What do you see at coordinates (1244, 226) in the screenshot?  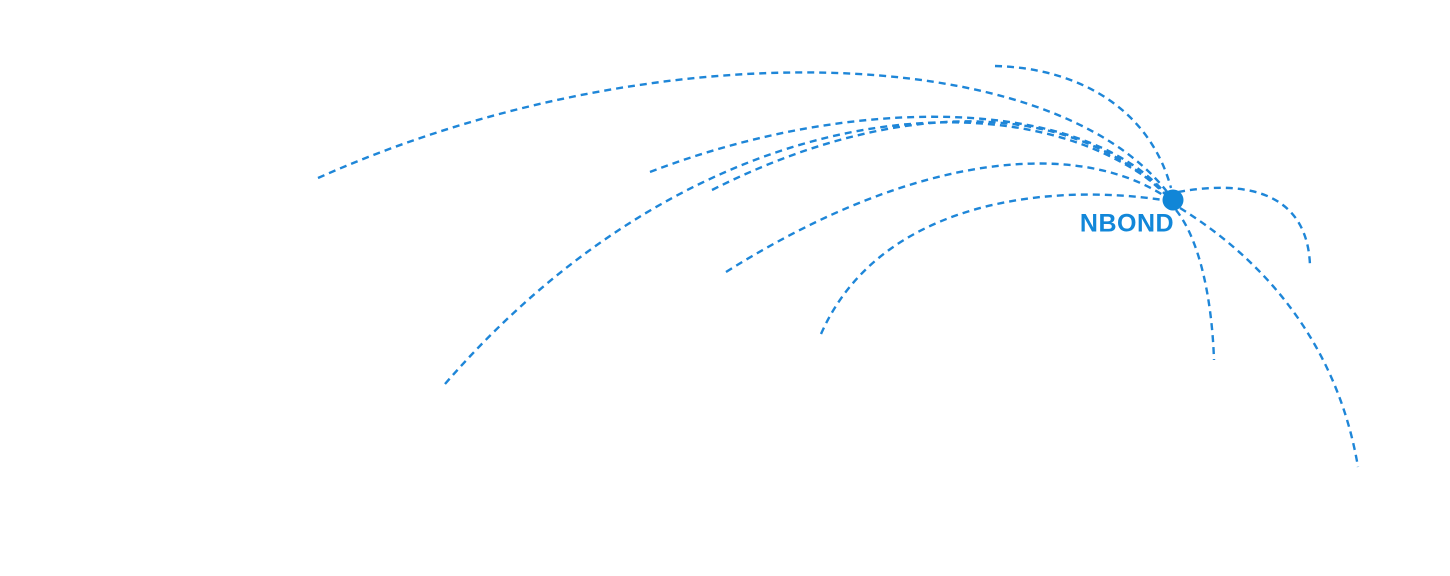 I see `edge-right-loop` at bounding box center [1244, 226].